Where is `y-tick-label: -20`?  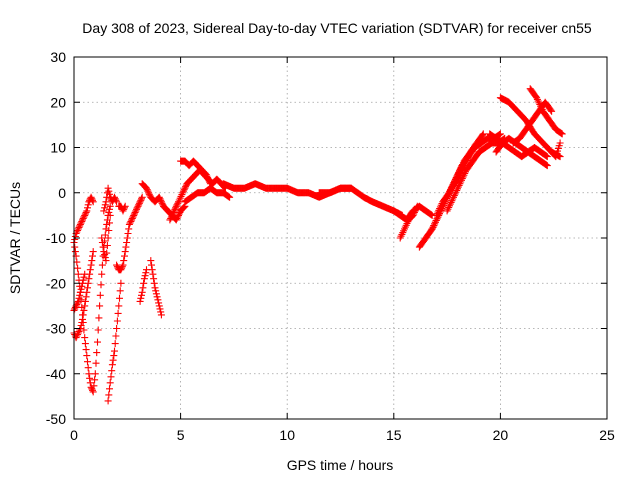
y-tick-label: -20 is located at coordinates (56, 283).